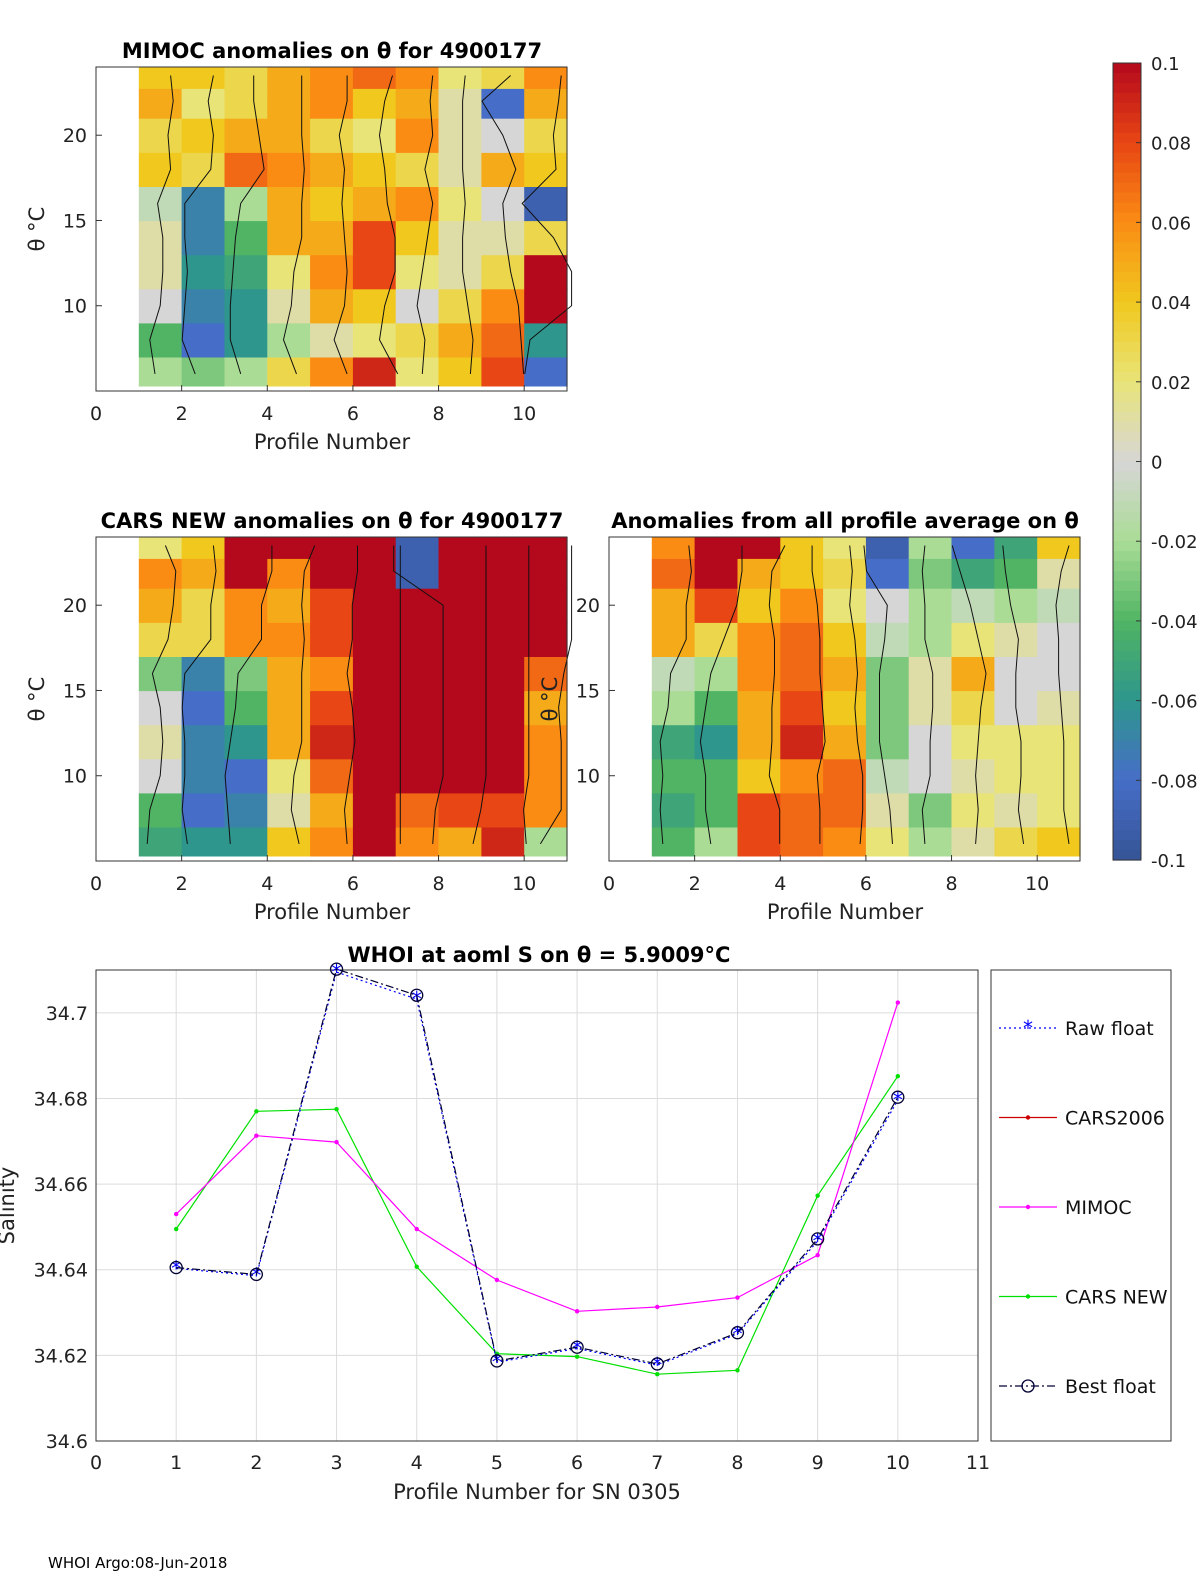 Image resolution: width=1200 pixels, height=1575 pixels. What do you see at coordinates (866, 884) in the screenshot?
I see `x-tick-label: 6` at bounding box center [866, 884].